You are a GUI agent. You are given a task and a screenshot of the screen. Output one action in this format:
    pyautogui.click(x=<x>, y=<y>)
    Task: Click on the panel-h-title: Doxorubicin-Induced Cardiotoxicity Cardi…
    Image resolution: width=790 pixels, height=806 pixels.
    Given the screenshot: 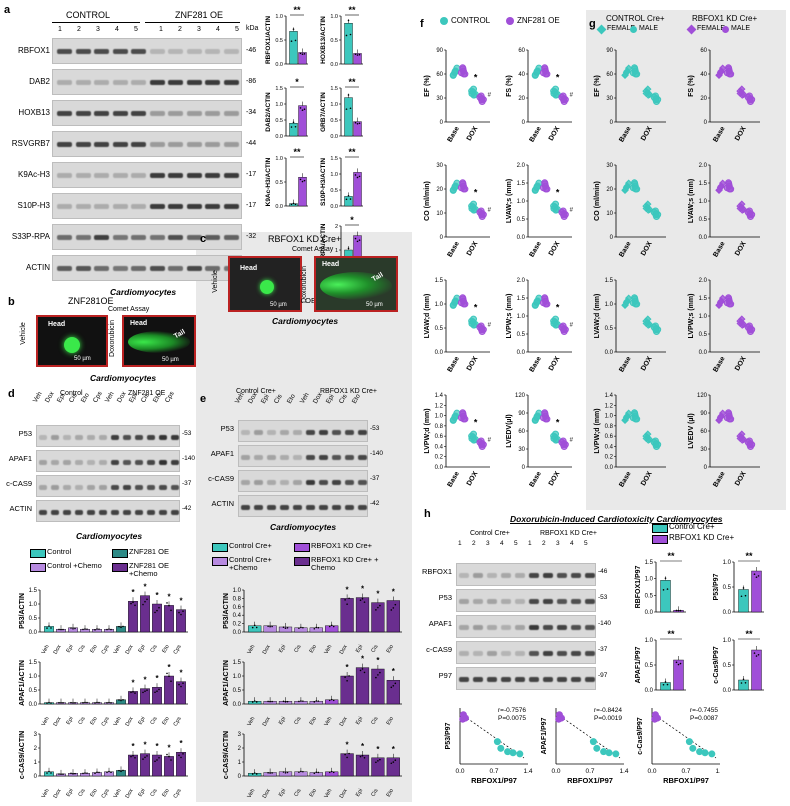 What is the action you would take?
    pyautogui.click(x=616, y=519)
    